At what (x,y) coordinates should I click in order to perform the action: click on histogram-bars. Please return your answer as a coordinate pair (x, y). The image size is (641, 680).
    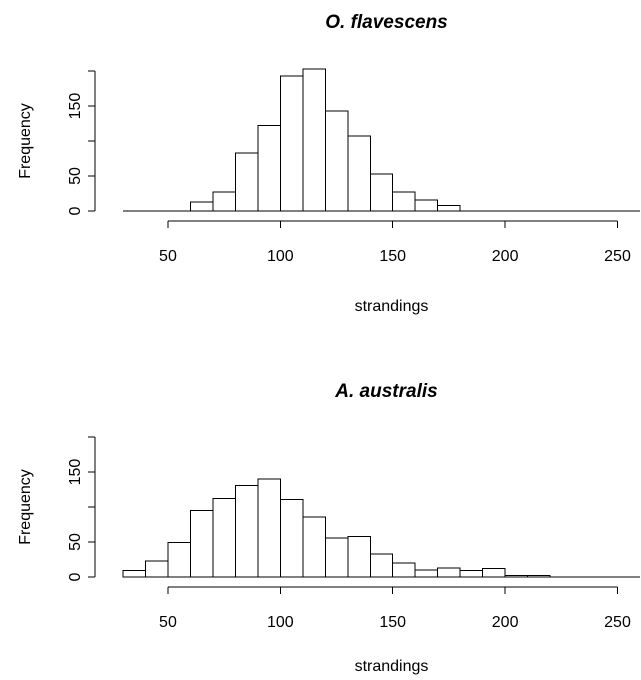
    Looking at the image, I should click on (381, 528).